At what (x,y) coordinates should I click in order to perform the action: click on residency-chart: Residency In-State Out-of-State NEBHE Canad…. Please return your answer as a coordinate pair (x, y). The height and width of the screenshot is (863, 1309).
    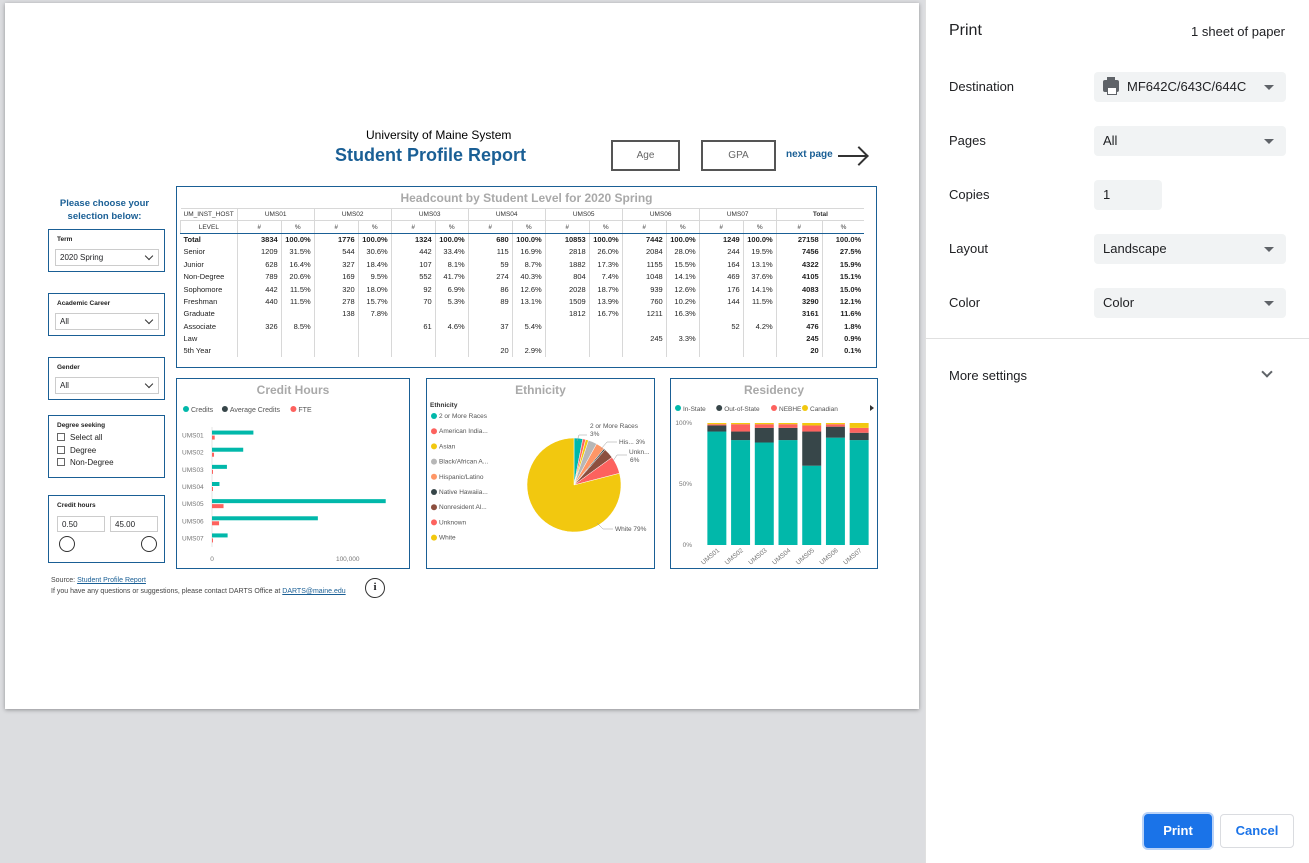
    Looking at the image, I should click on (774, 473).